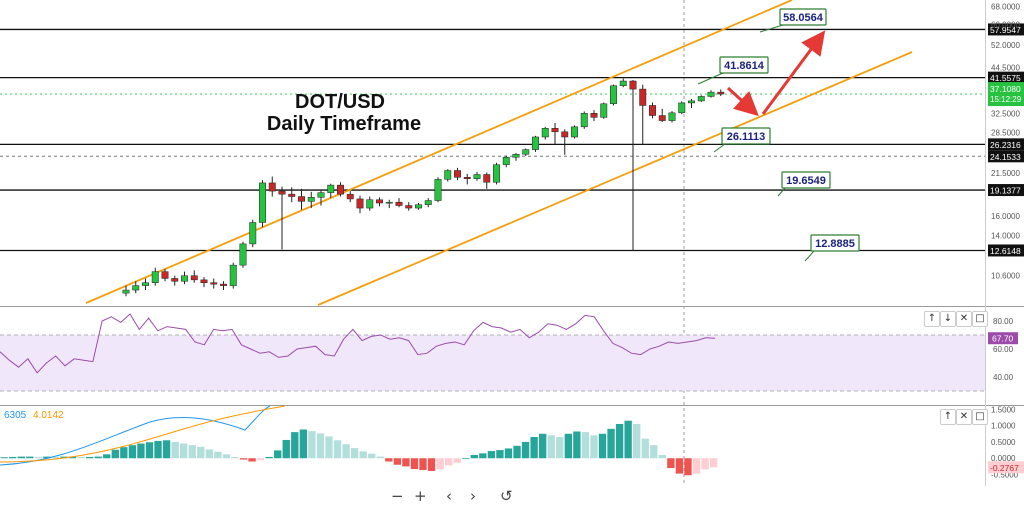 The height and width of the screenshot is (505, 1024). What do you see at coordinates (980, 319) in the screenshot?
I see `rsi-maximize-button: □` at bounding box center [980, 319].